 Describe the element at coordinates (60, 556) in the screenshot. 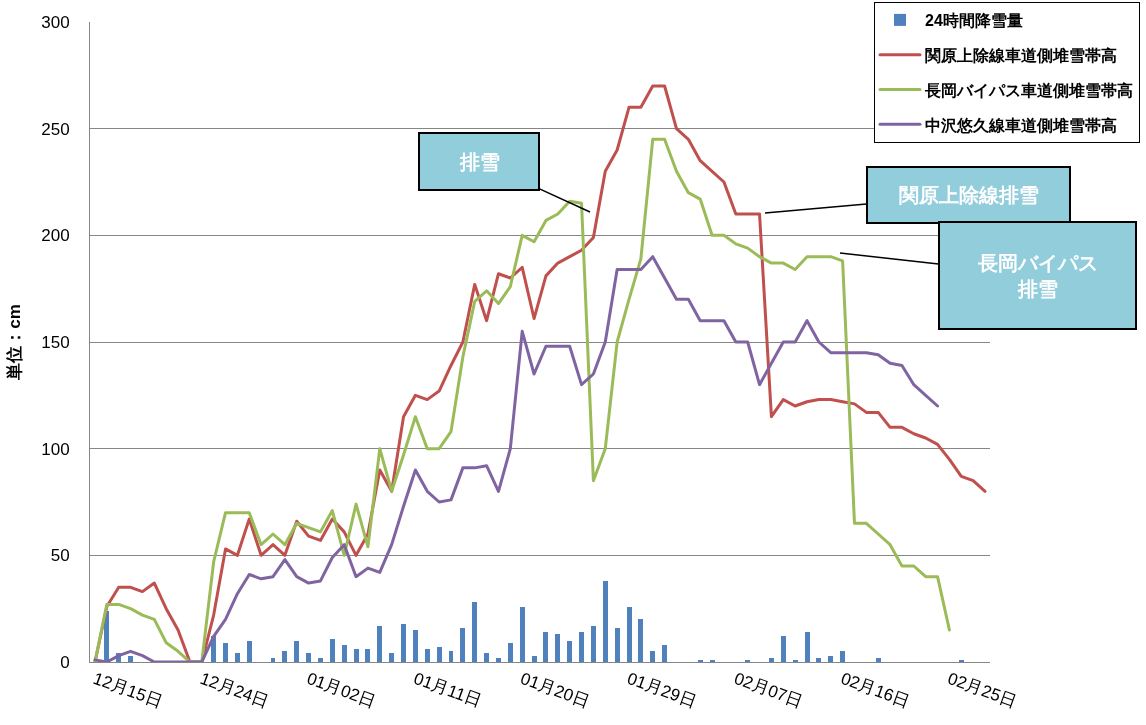

I see `y-tick-label: 50` at that location.